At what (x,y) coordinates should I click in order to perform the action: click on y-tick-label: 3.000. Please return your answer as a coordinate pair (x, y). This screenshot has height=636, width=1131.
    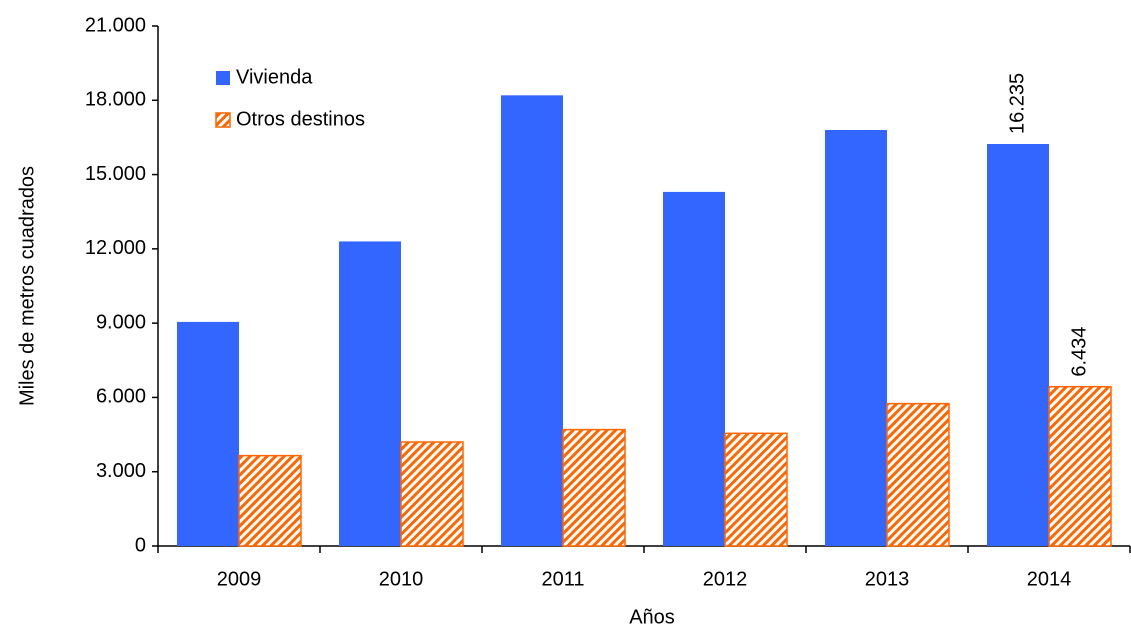
    Looking at the image, I should click on (121, 471).